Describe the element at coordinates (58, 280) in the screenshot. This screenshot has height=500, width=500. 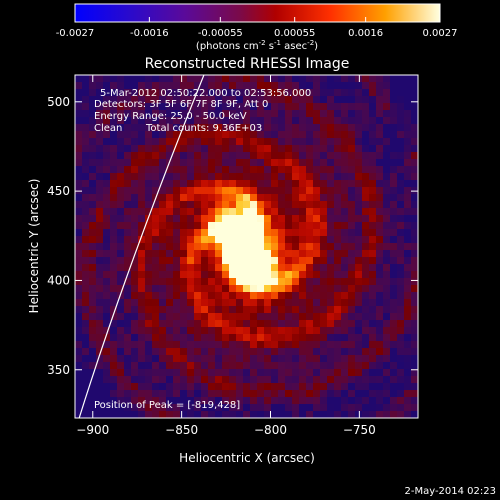
I see `y-tick-label: 400` at that location.